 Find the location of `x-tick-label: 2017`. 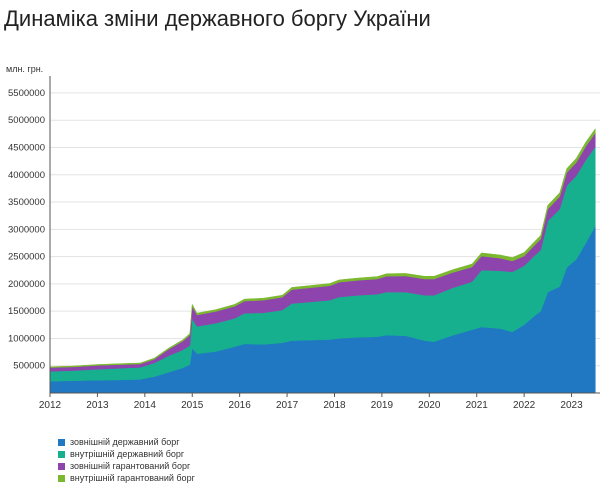

x-tick-label: 2017 is located at coordinates (287, 405).